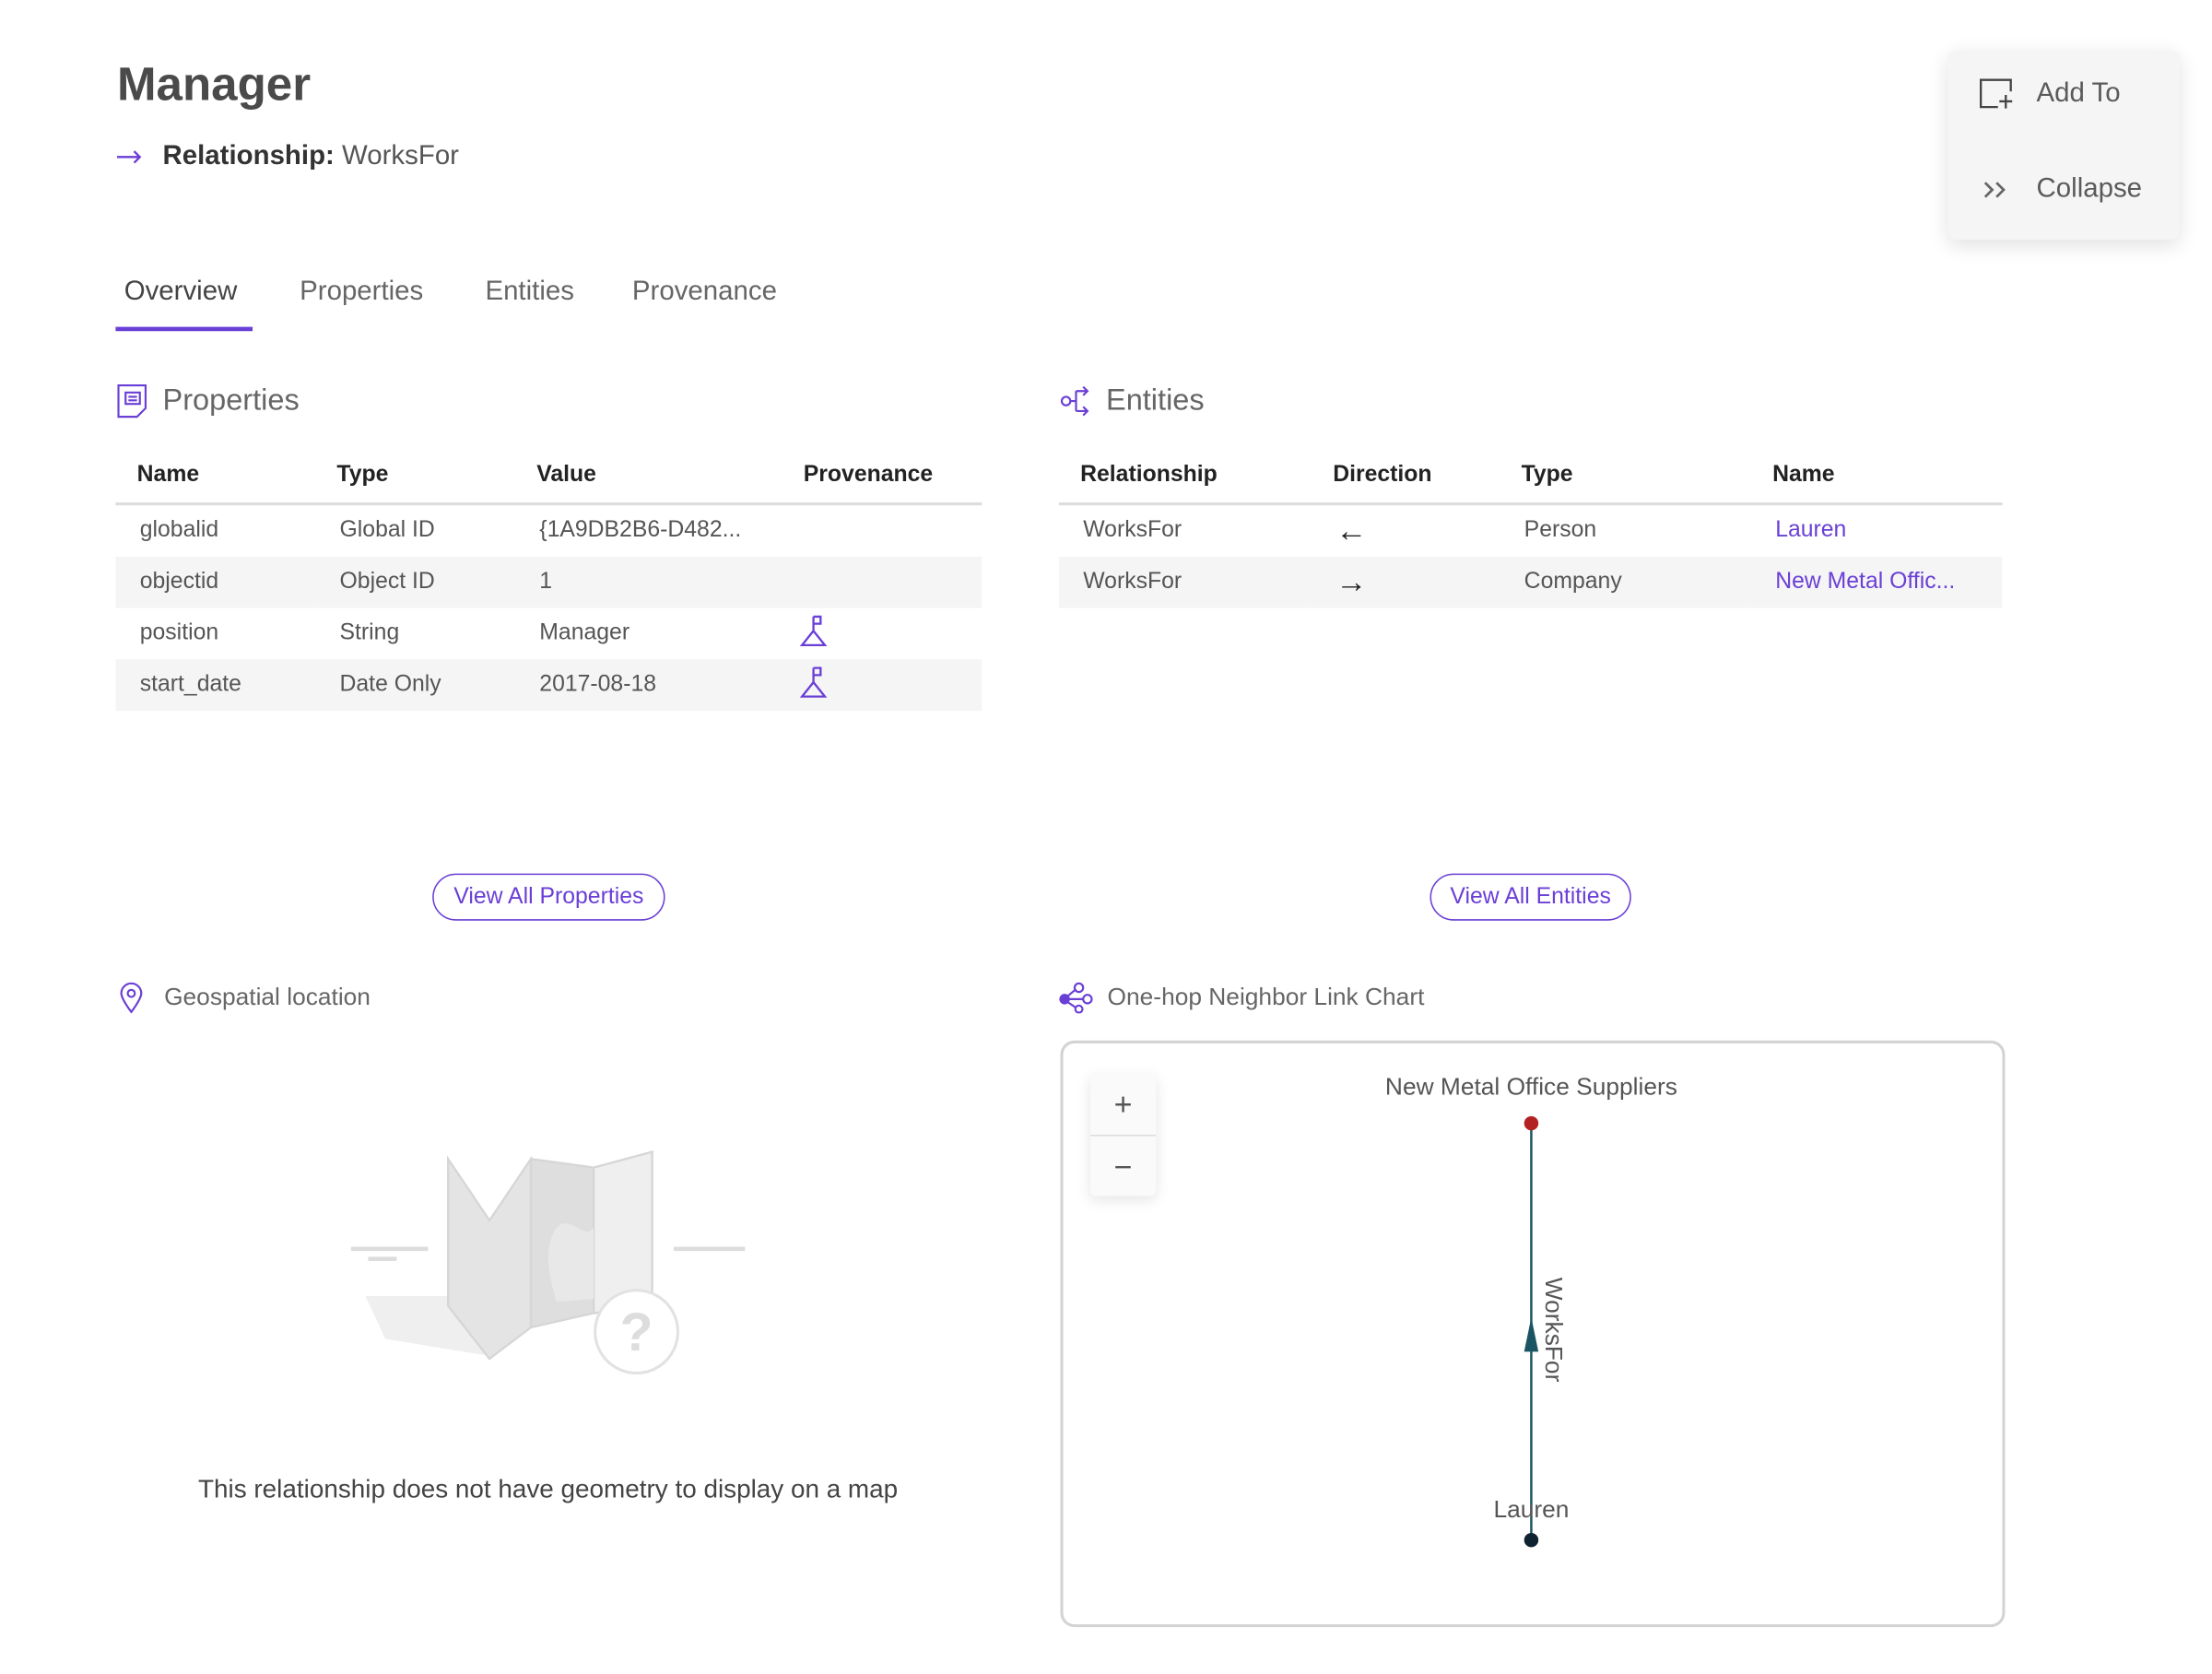 The height and width of the screenshot is (1674, 2212). I want to click on entities-title: Entities, so click(1155, 400).